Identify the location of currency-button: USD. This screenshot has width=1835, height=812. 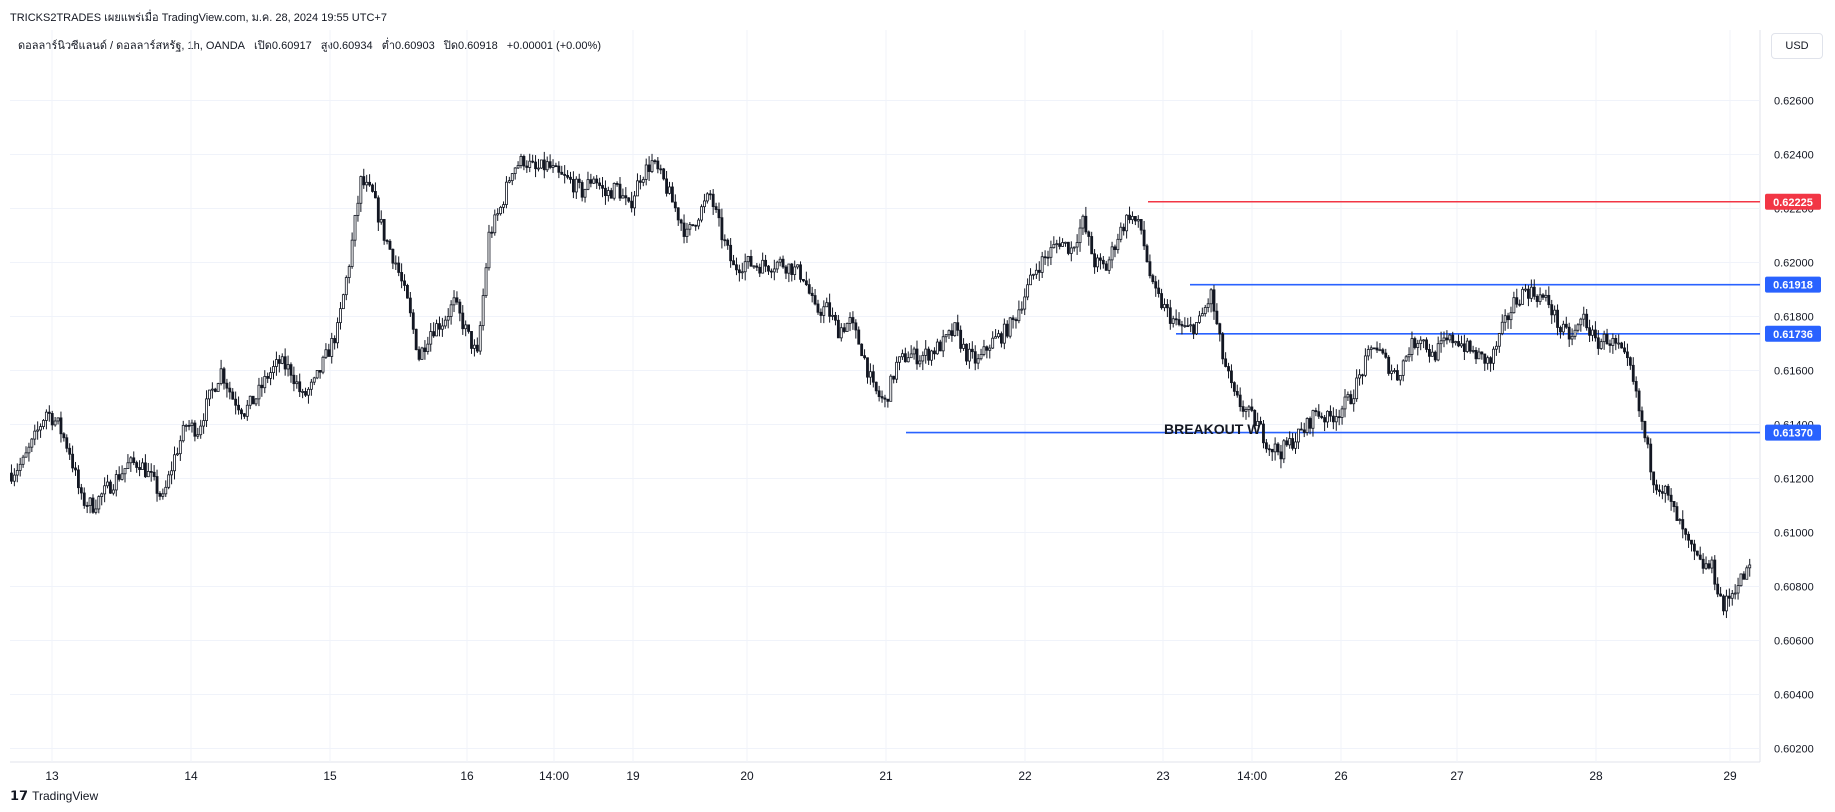
(1797, 46).